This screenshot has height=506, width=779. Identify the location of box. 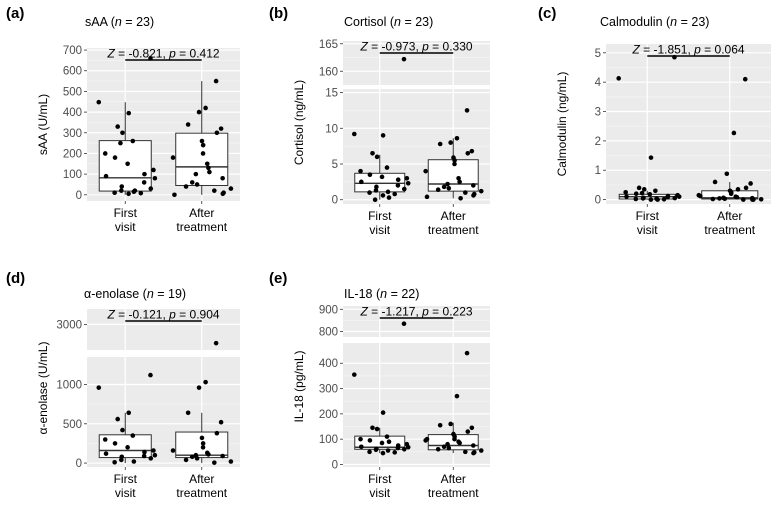
(125, 446).